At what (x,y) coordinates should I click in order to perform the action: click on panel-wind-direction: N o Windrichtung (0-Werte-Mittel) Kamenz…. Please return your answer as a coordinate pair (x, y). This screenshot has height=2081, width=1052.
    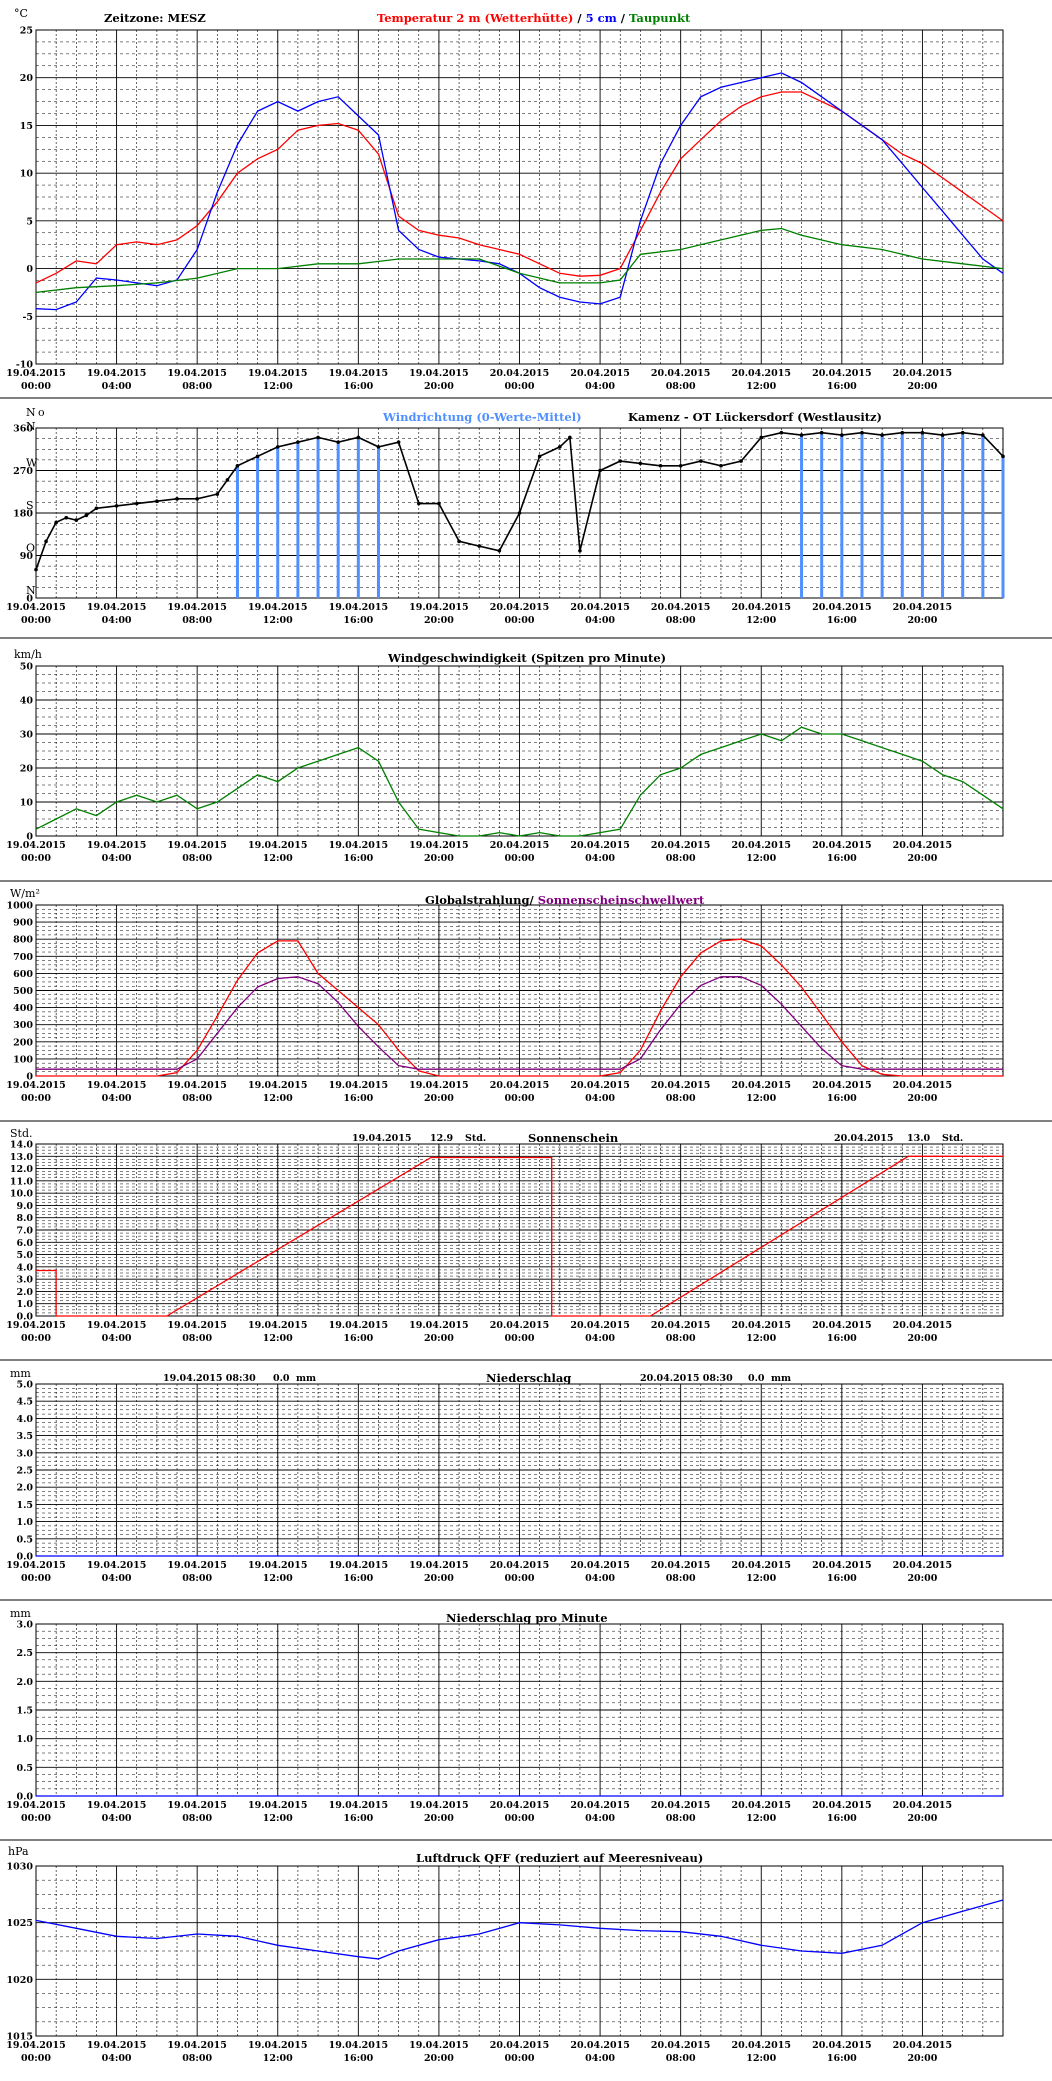
    Looking at the image, I should click on (505, 516).